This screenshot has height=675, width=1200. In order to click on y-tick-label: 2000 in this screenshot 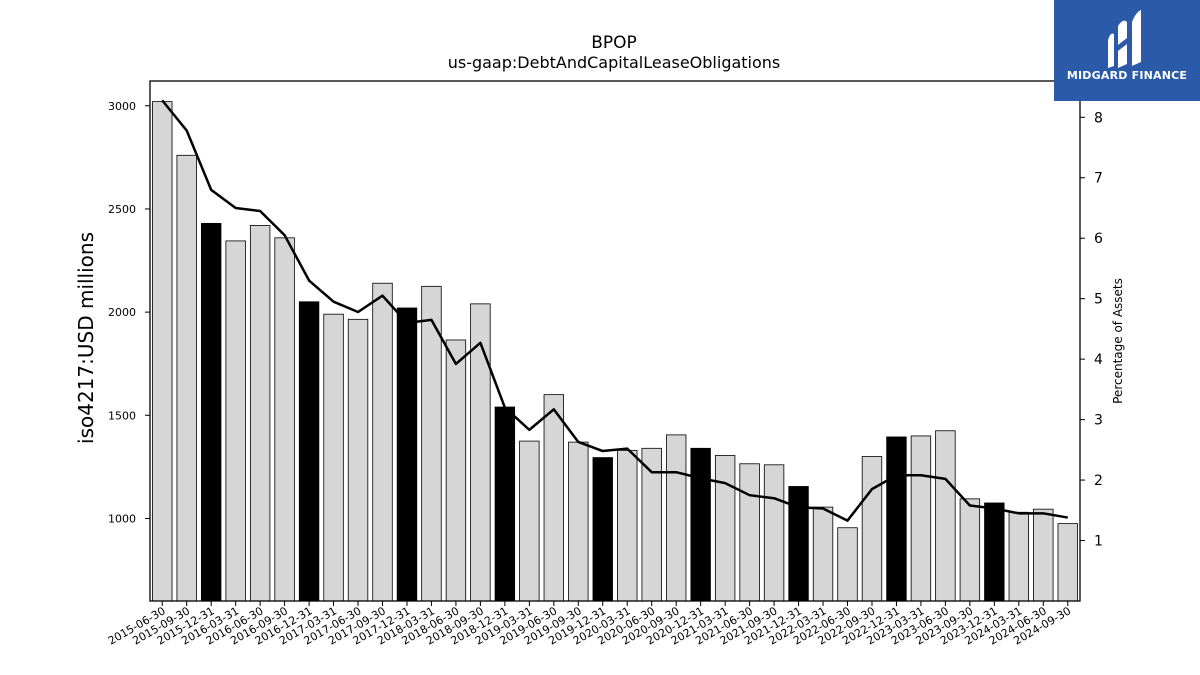, I will do `click(122, 312)`.